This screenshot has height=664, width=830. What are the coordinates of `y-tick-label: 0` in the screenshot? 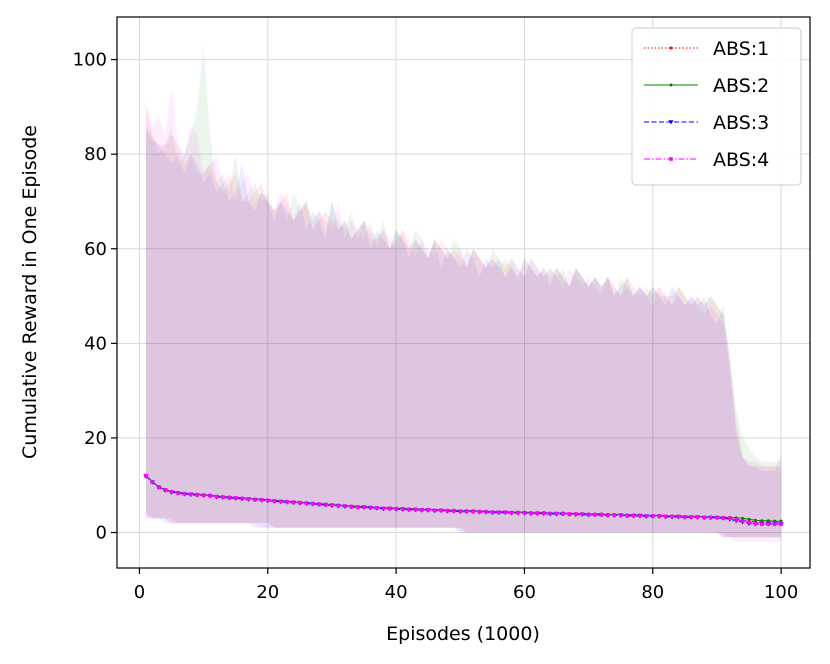 It's located at (101, 533).